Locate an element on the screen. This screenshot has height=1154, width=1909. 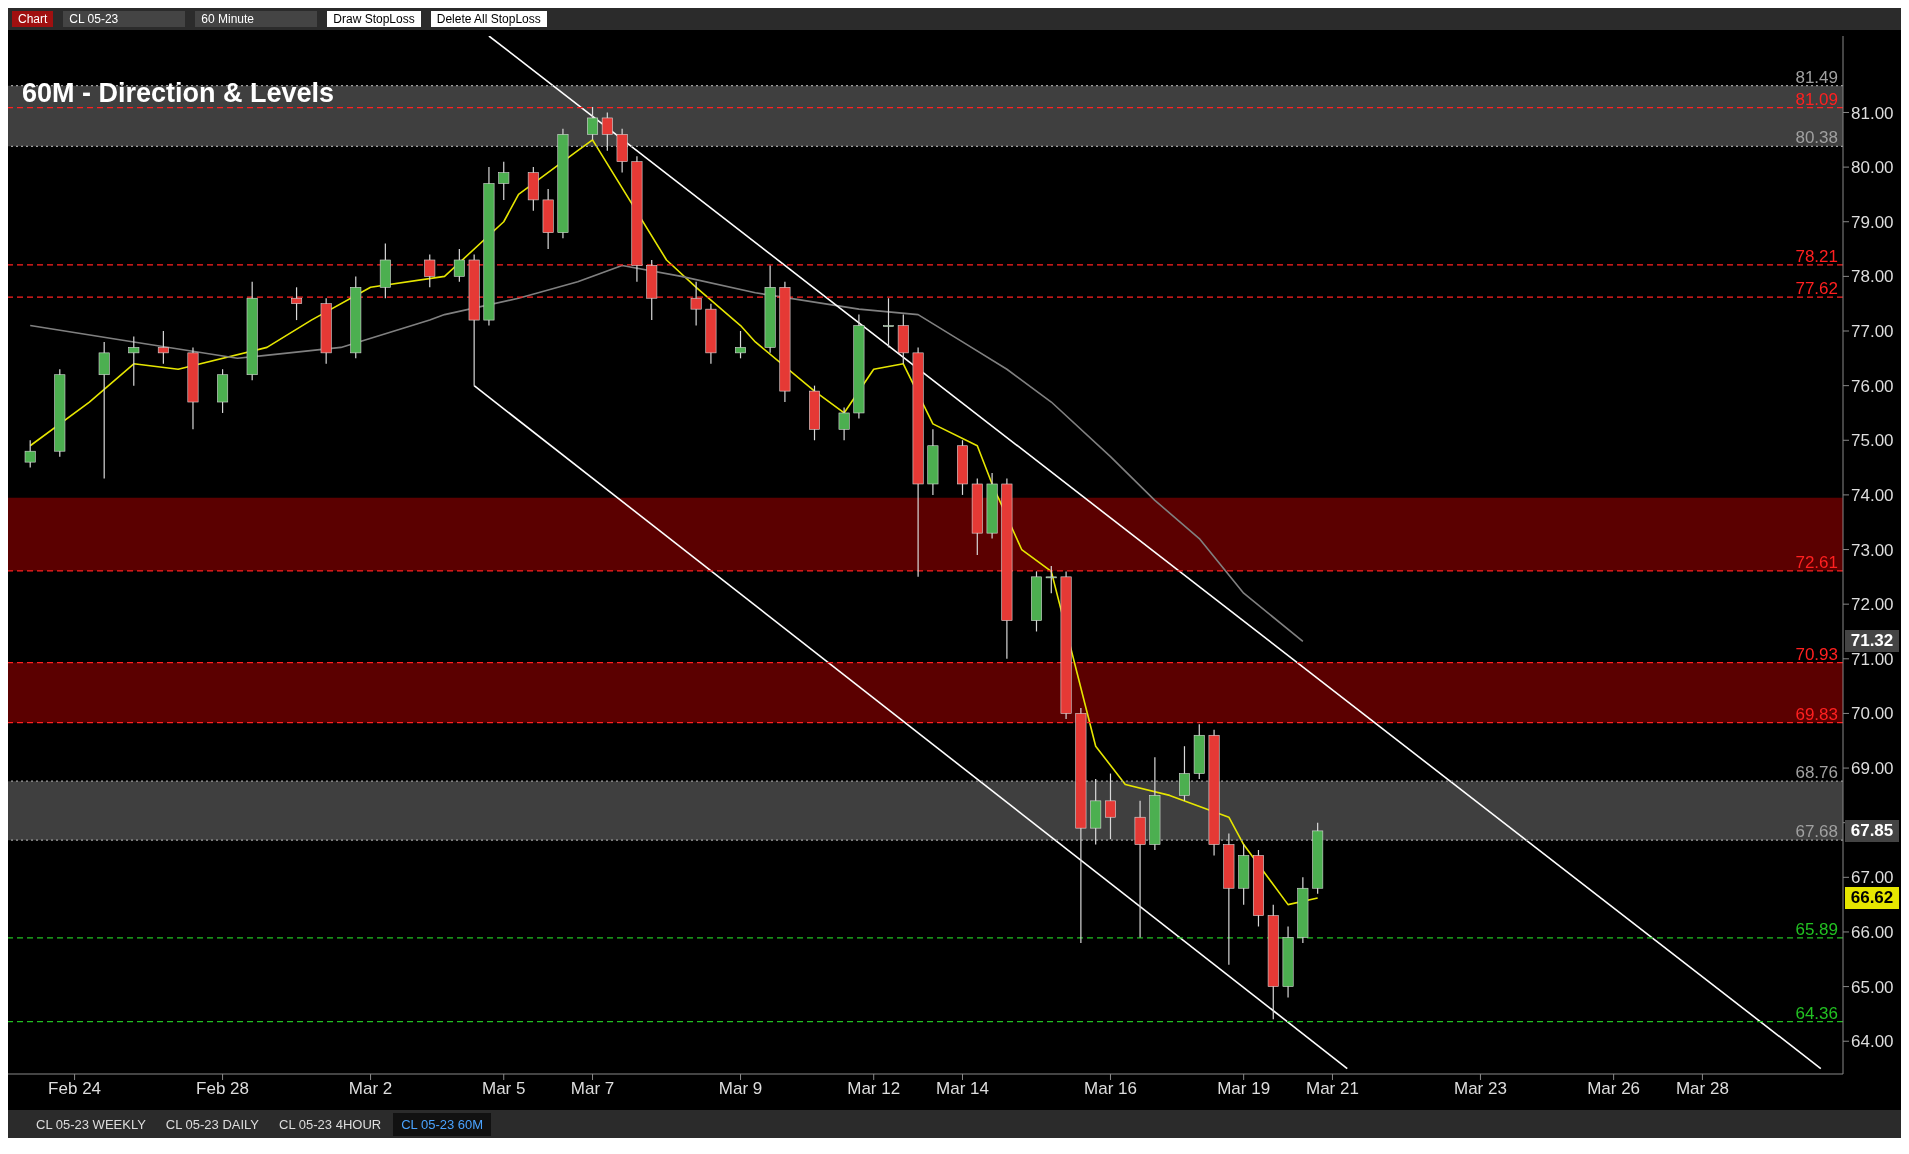
ref-line-label: 78.21 is located at coordinates (1816, 256).